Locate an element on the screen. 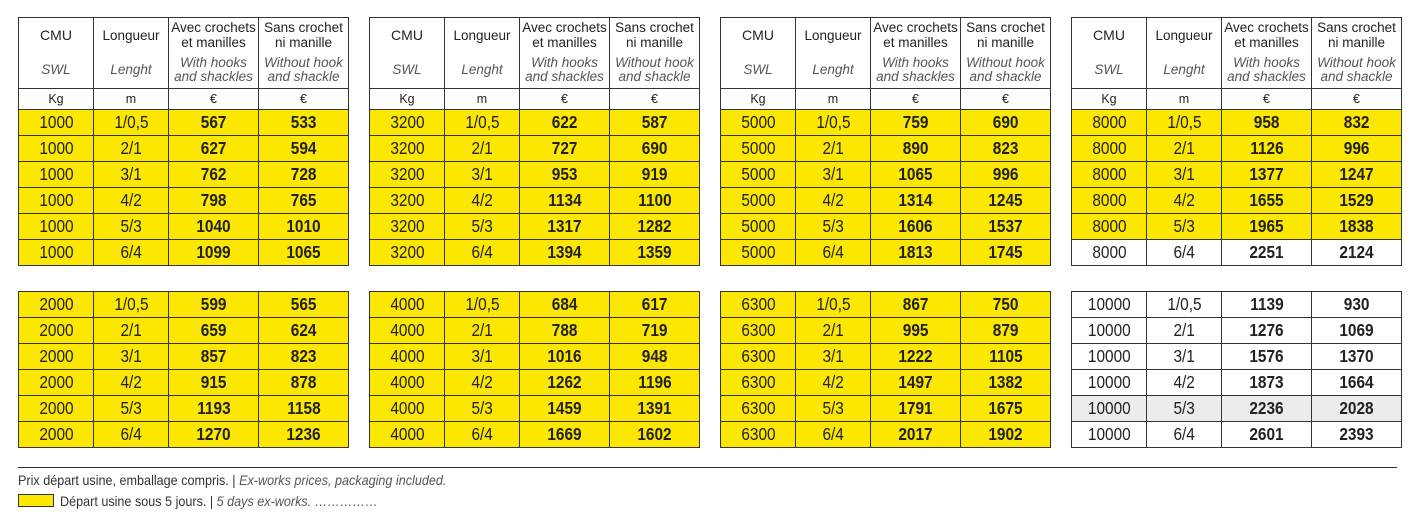  cell-avec: 1965 is located at coordinates (1266, 226).